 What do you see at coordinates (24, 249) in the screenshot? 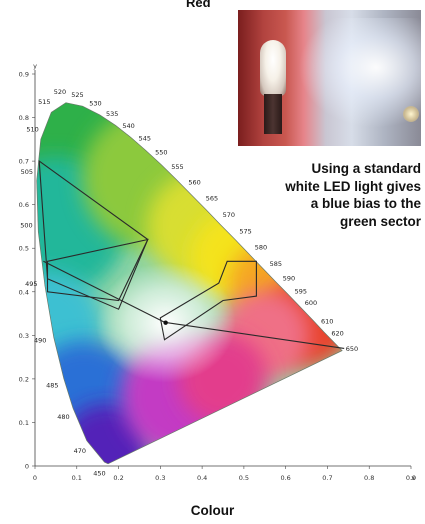
I see `y-tick-label: 0.5` at bounding box center [24, 249].